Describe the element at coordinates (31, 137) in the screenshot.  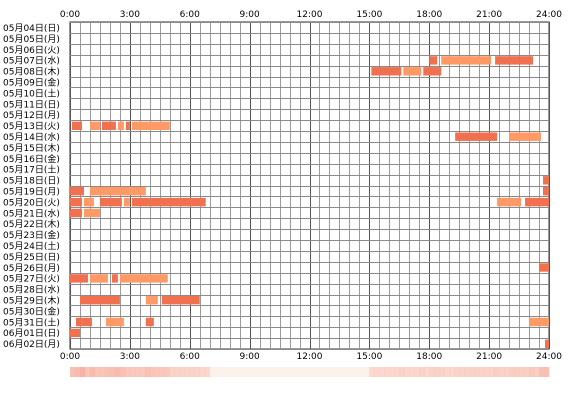
I see `row-label: 05月14日(水)` at that location.